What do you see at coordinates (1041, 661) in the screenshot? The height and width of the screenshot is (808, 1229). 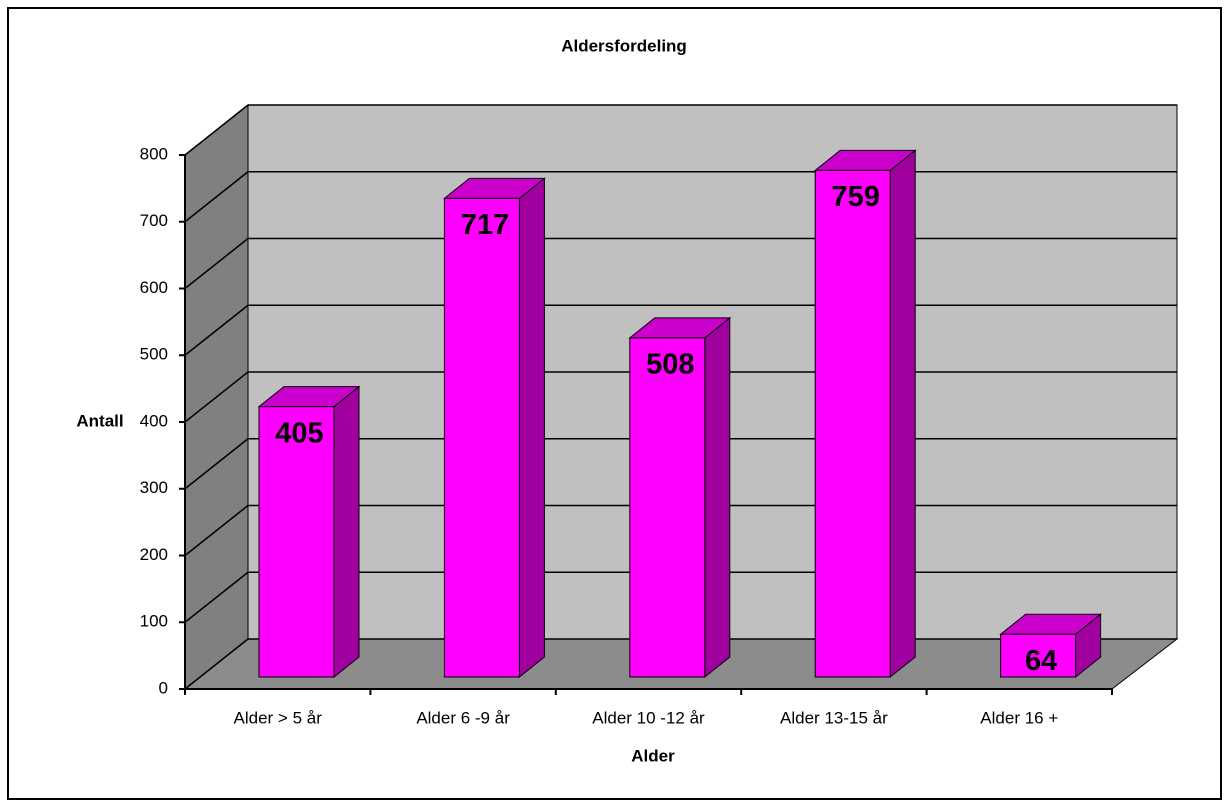 I see `value-label: 64` at bounding box center [1041, 661].